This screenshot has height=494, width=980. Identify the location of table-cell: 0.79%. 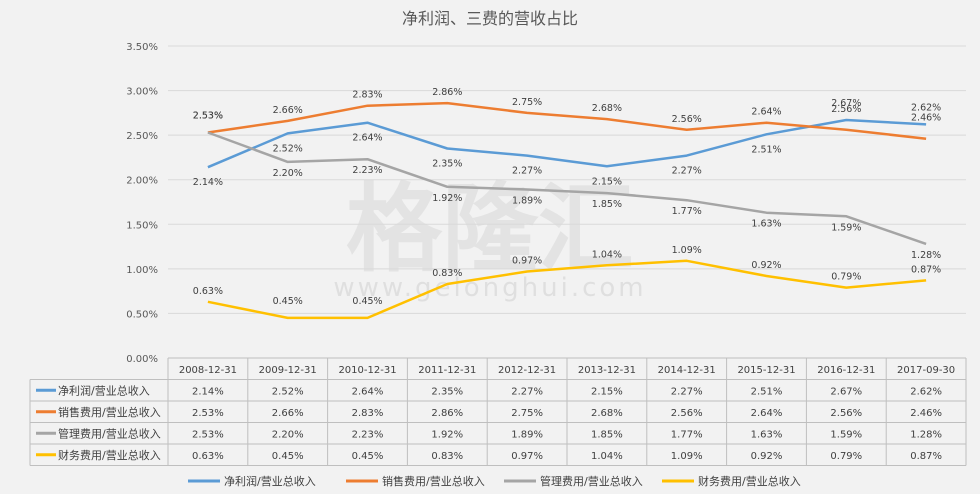
(846, 456).